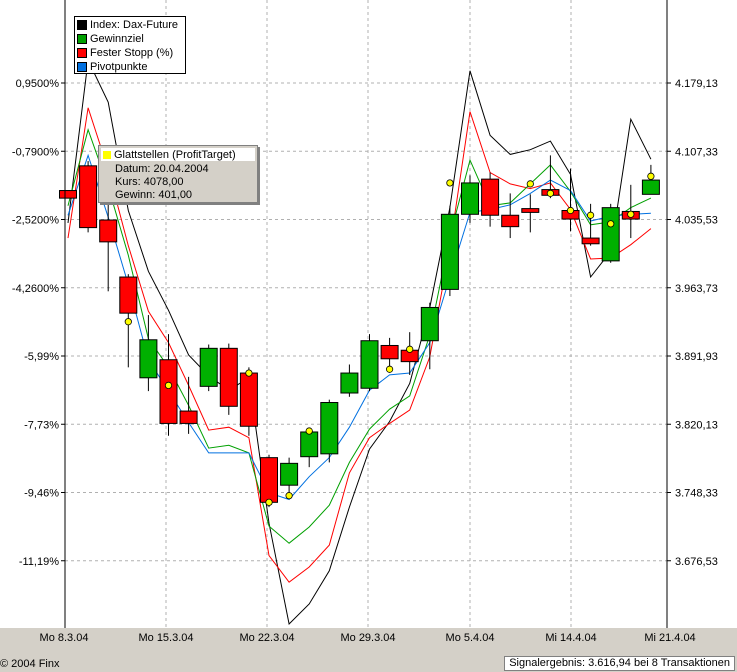  Describe the element at coordinates (82, 24) in the screenshot. I see `legend-swatch-index` at that location.